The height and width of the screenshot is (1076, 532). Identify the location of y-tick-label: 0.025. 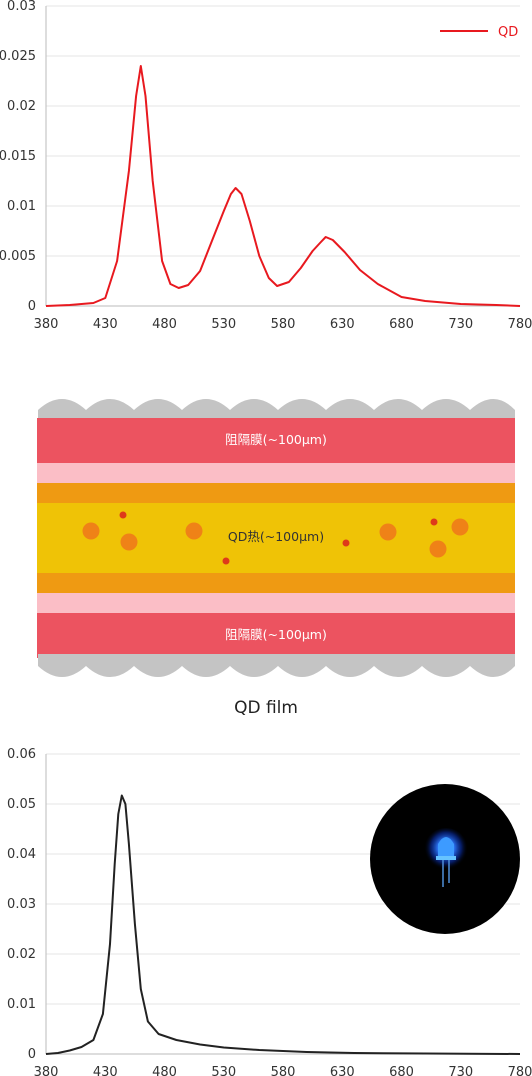
(18, 56).